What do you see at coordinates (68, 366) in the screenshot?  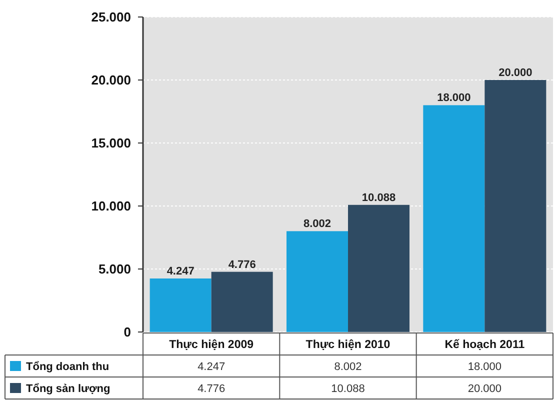 I see `legend-label: Tổng doanh thu` at bounding box center [68, 366].